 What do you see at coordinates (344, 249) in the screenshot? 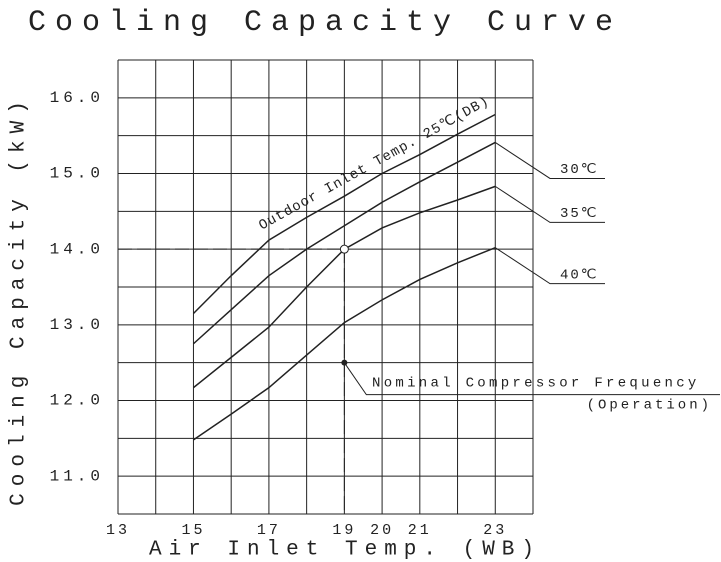
I see `point` at bounding box center [344, 249].